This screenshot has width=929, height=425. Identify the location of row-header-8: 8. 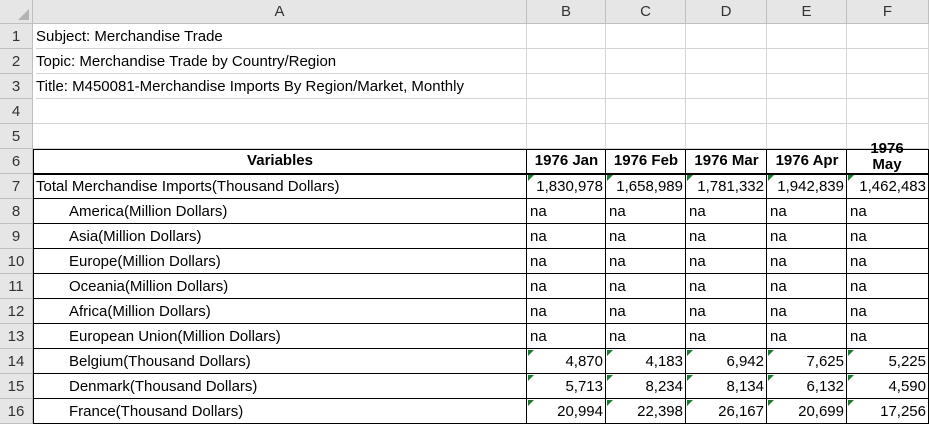
(16, 211).